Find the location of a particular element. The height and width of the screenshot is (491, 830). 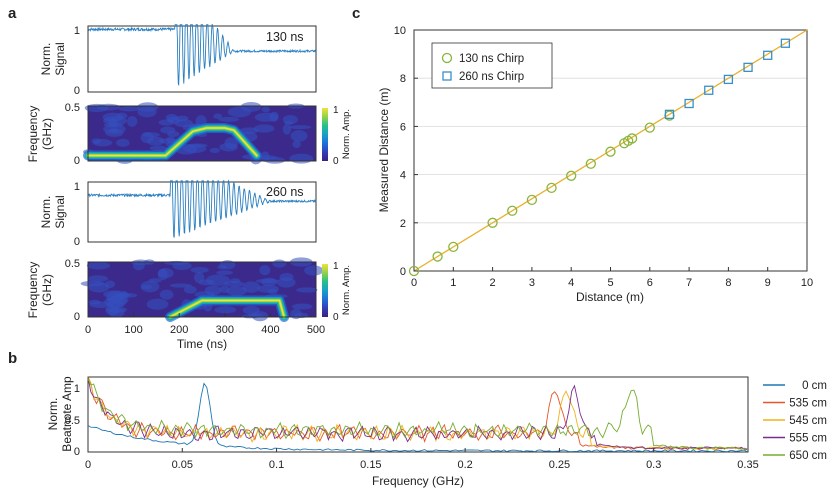

beatnote-axes is located at coordinates (418, 414).